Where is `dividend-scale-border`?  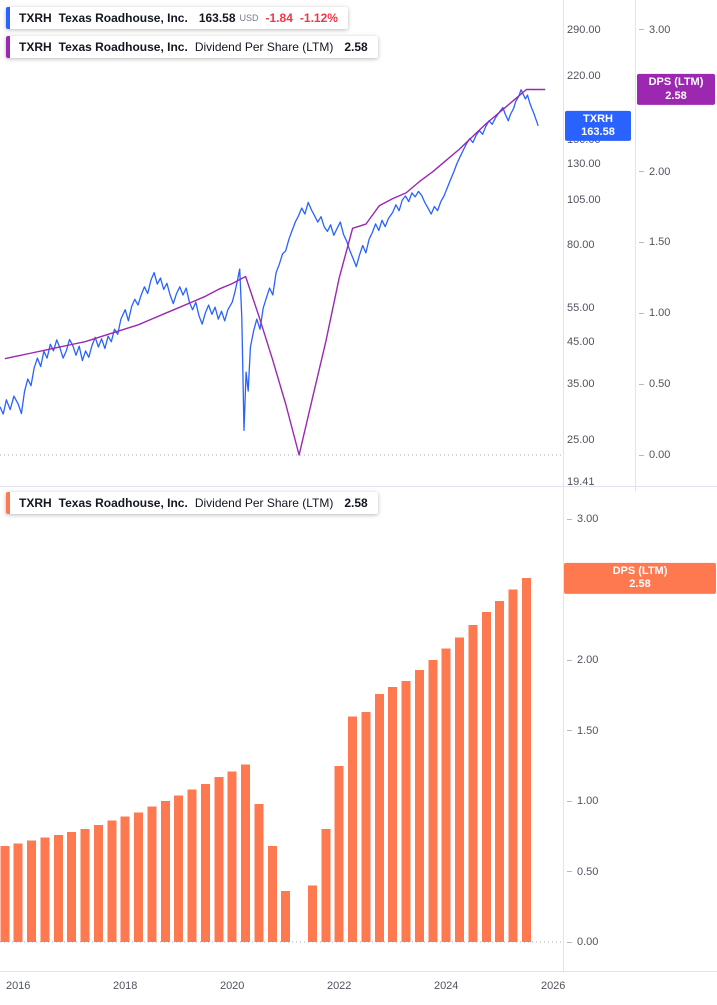
dividend-scale-border is located at coordinates (635, 245).